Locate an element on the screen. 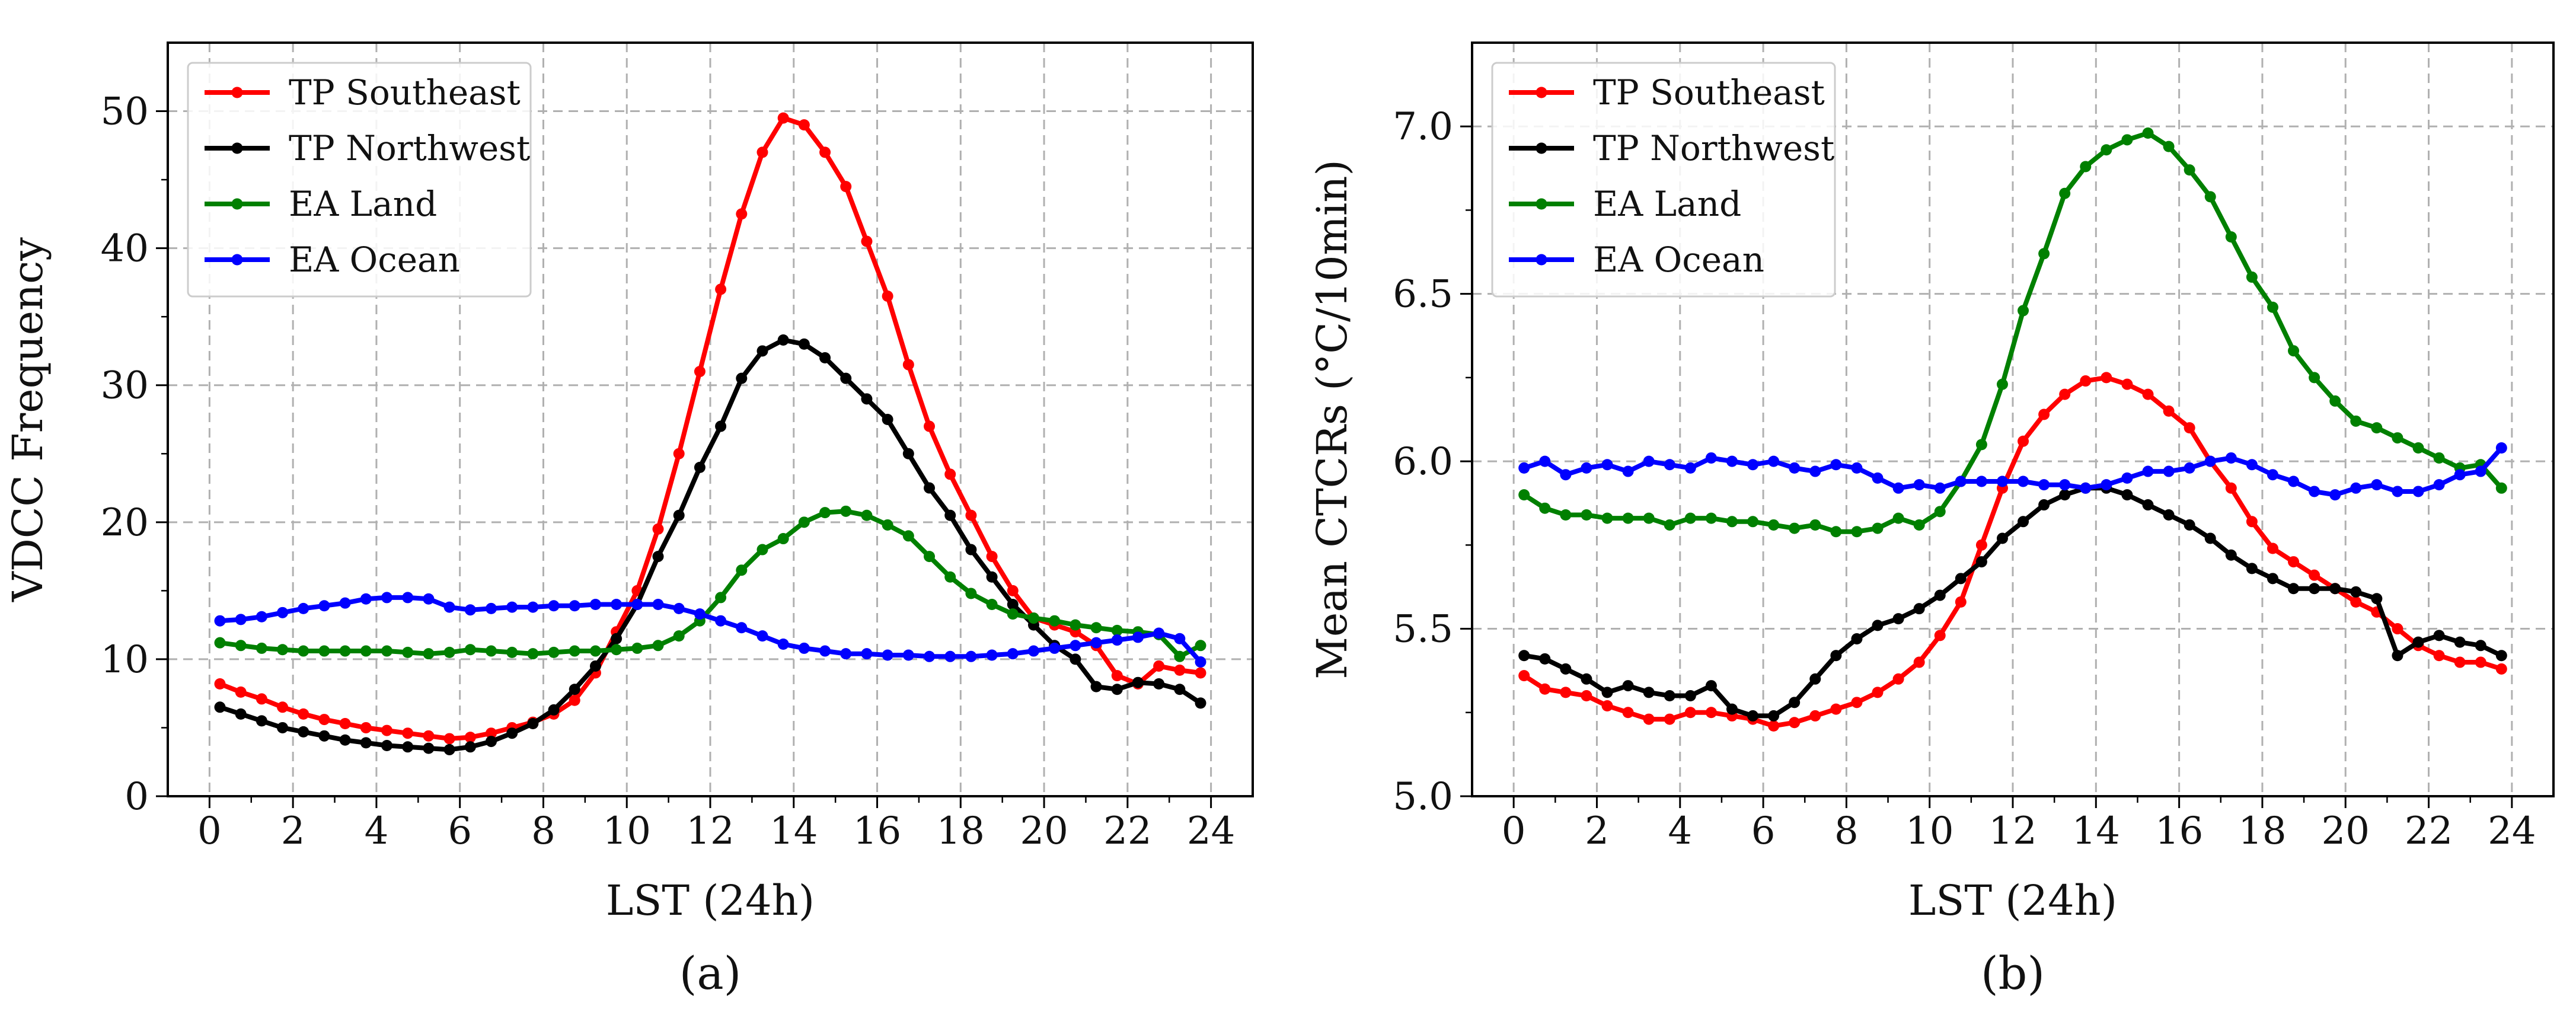 The height and width of the screenshot is (1031, 2576). y-axis-label: VDCC Frequency is located at coordinates (28, 419).